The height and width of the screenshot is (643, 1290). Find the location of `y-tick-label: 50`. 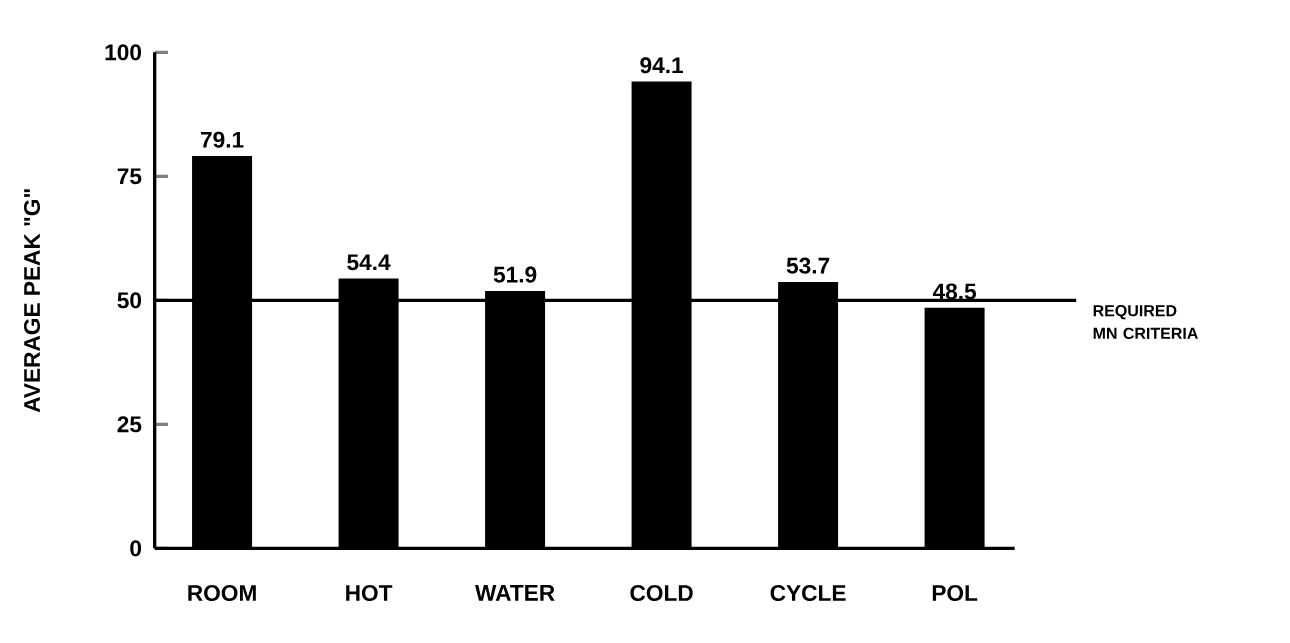

y-tick-label: 50 is located at coordinates (129, 300).